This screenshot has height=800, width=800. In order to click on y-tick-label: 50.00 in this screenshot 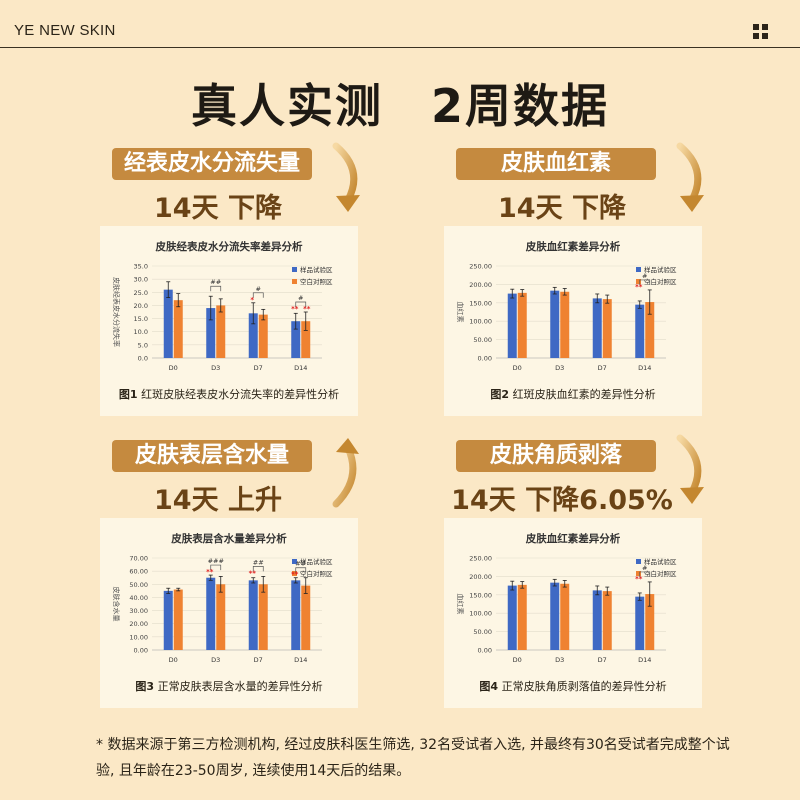, I will do `click(482, 632)`.